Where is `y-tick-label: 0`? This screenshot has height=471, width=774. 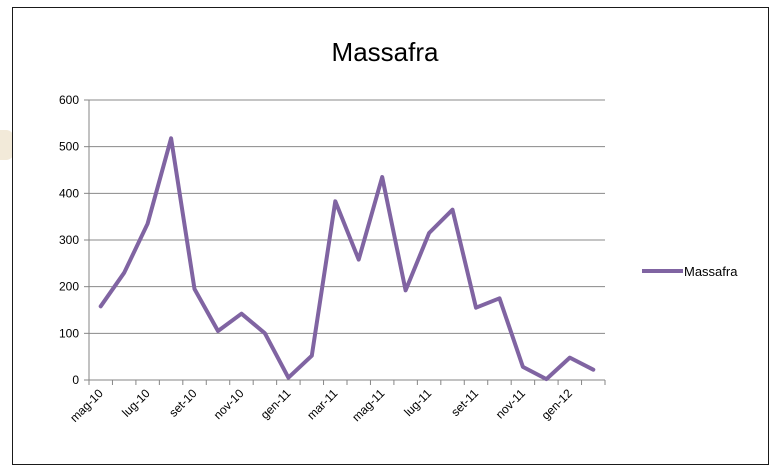 y-tick-label: 0 is located at coordinates (75, 380).